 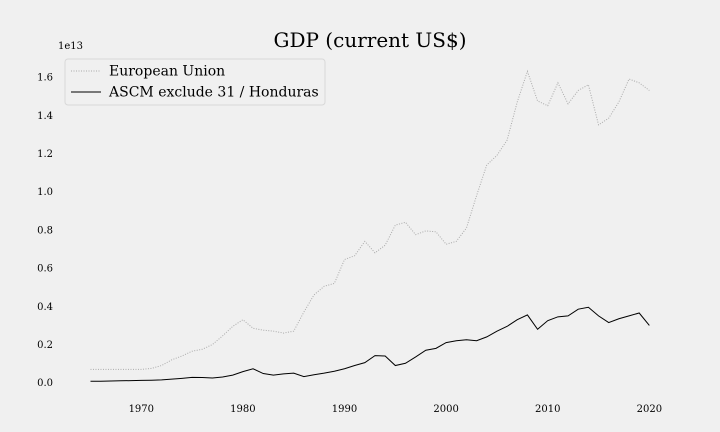 I want to click on x-tick-label: 2020, so click(x=649, y=409).